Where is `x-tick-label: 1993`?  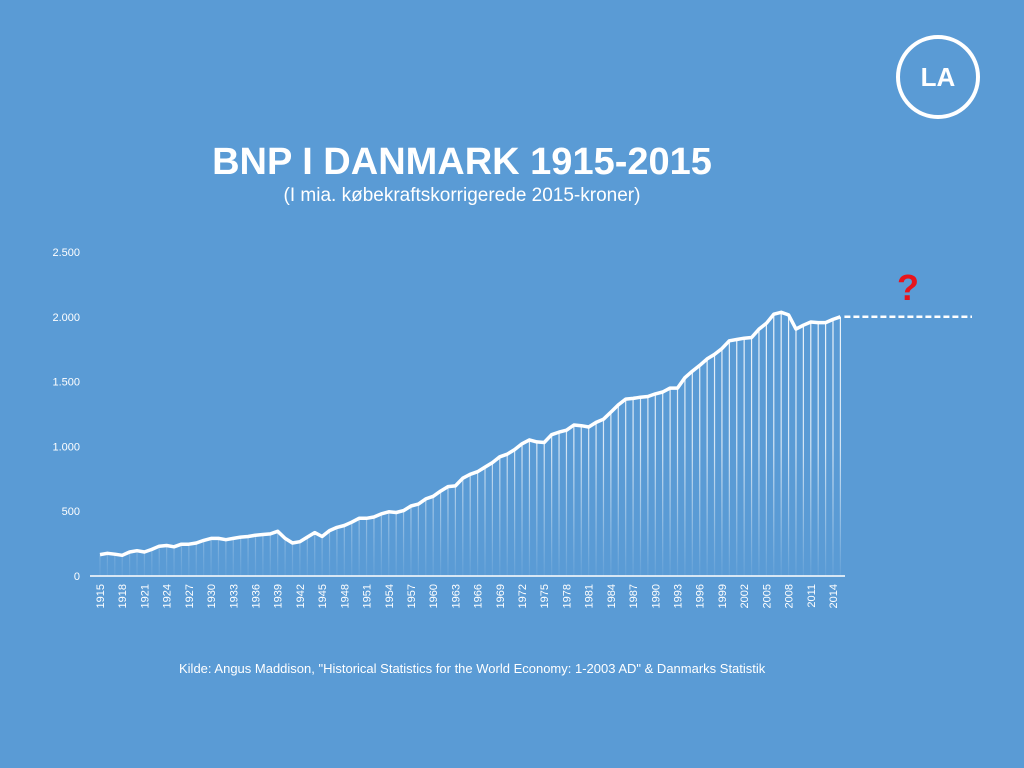 x-tick-label: 1993 is located at coordinates (679, 596).